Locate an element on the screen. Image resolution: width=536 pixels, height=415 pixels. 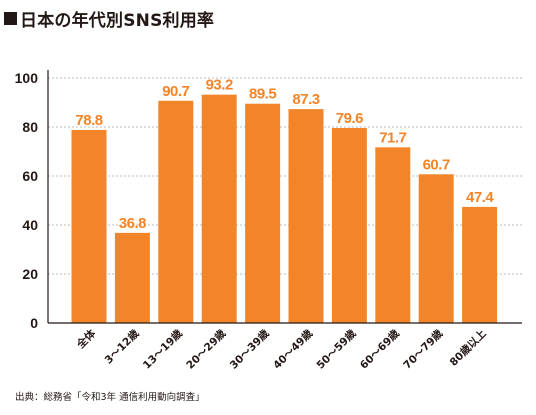
y-tick-label: 40 is located at coordinates (30, 225).